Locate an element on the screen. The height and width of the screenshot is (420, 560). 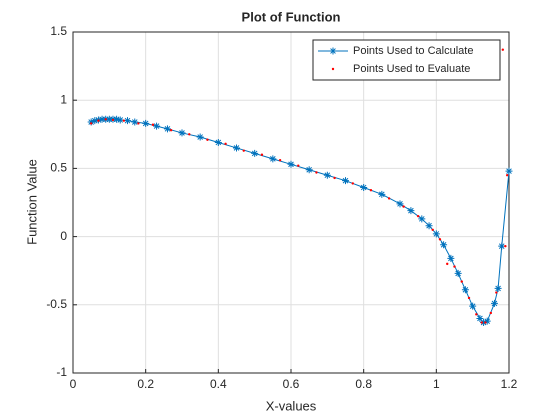
x-tick-label: 0.4 is located at coordinates (218, 384).